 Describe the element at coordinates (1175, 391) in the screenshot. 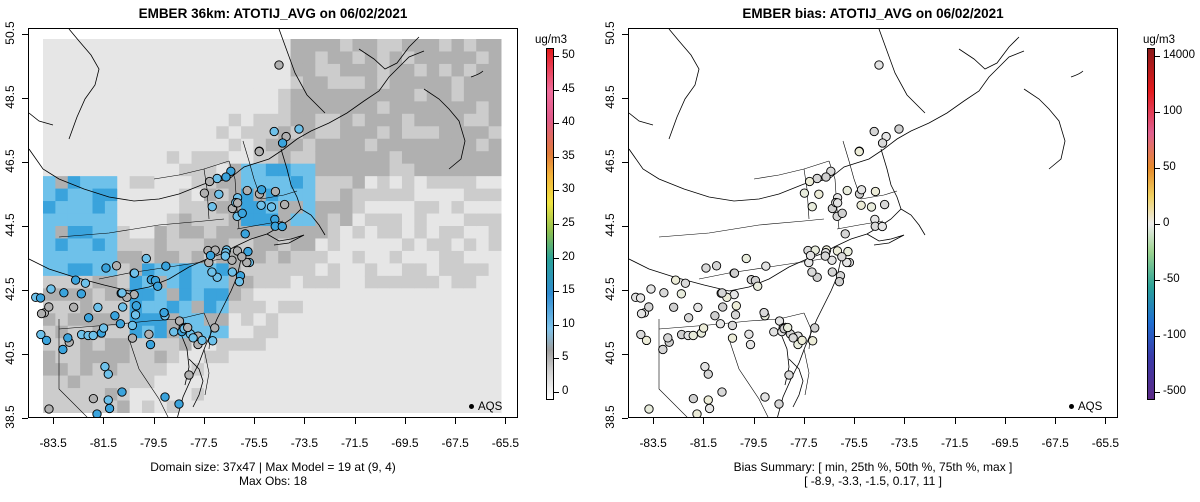

I see `colorbar-label: -500` at that location.